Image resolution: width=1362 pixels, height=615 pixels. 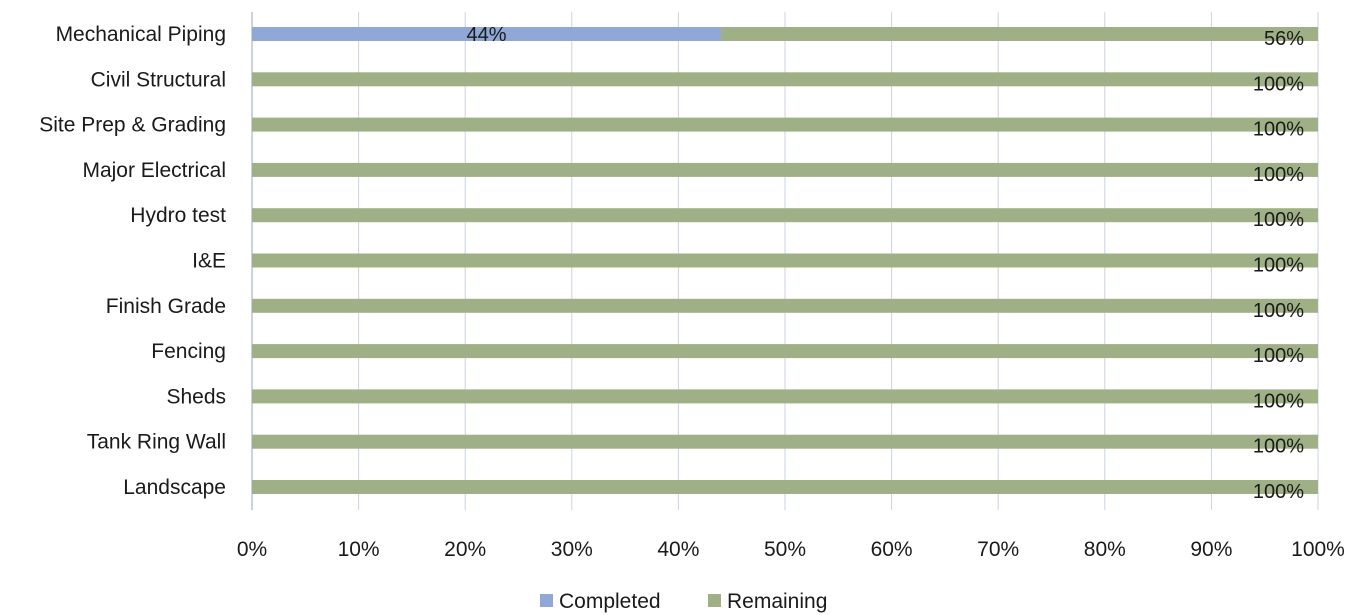 I want to click on x-tick-label: 80%, so click(x=1105, y=549).